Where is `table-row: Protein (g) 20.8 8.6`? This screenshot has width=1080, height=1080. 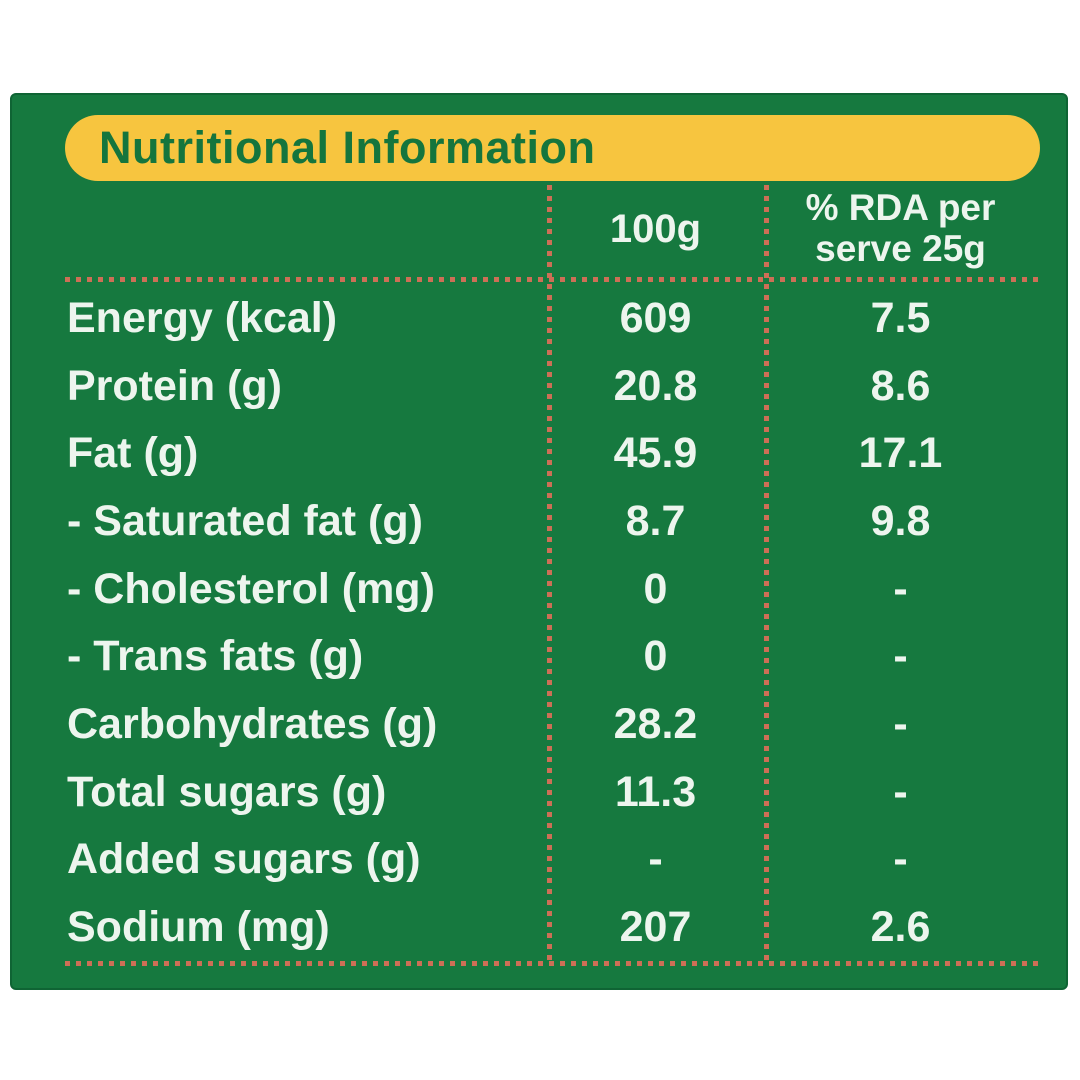
table-row: Protein (g) 20.8 8.6 is located at coordinates (524, 386).